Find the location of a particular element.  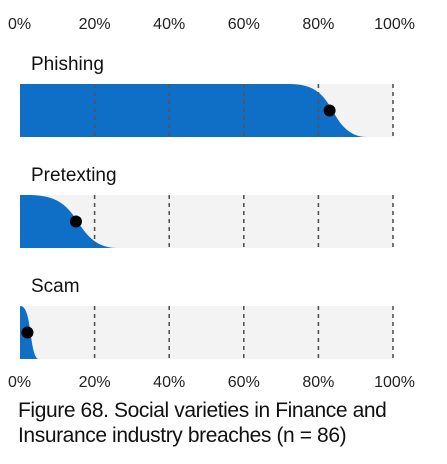

top-tick-label: 0% is located at coordinates (19, 24).